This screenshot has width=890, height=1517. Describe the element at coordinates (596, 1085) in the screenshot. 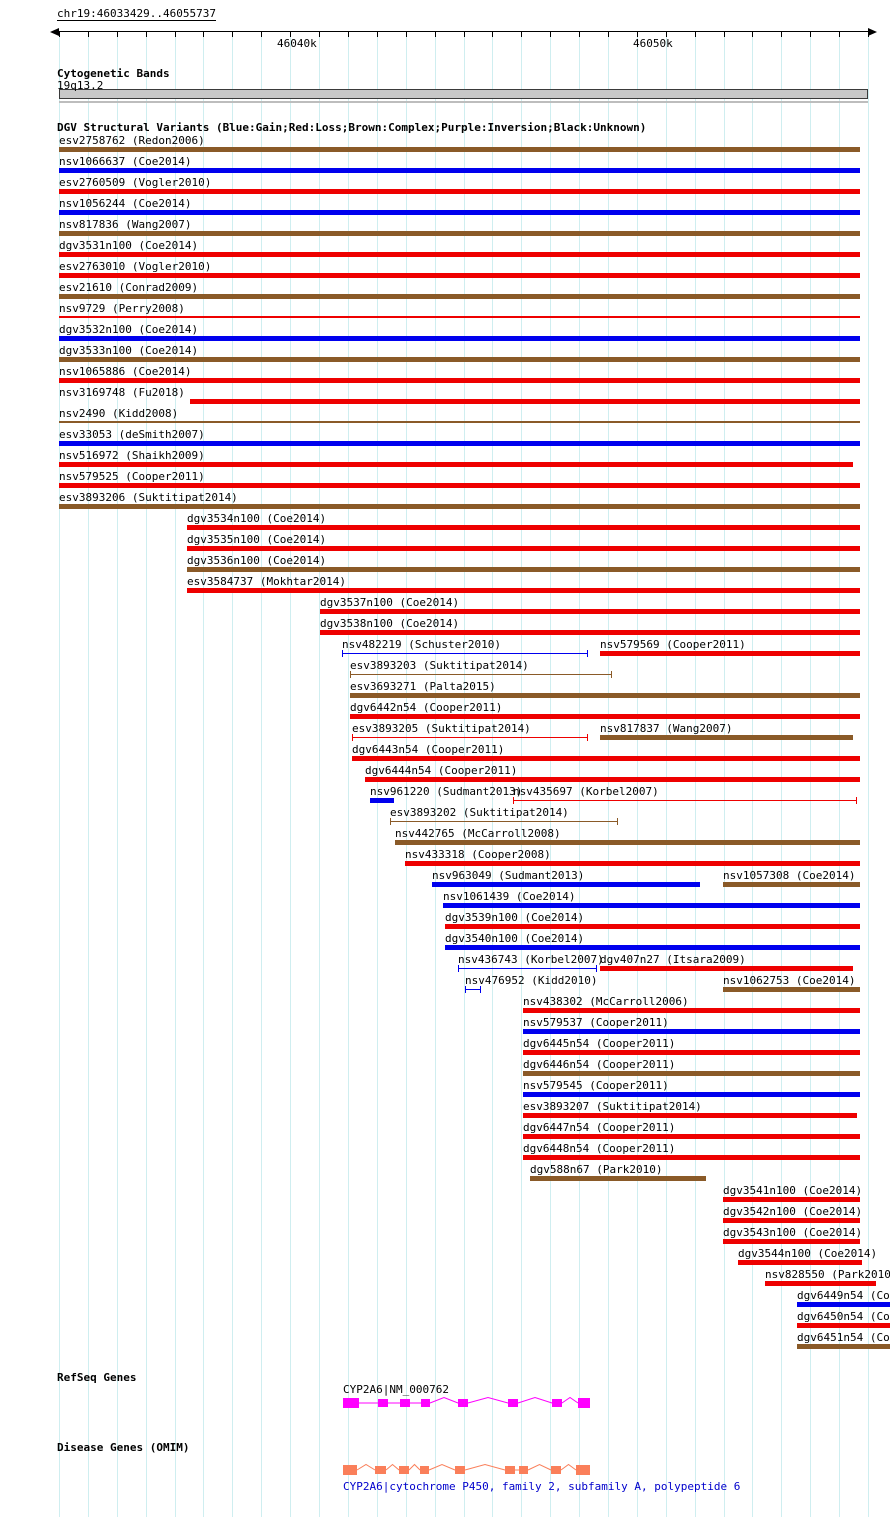

I see `variant-label: nsv579545 (Cooper2011)` at that location.